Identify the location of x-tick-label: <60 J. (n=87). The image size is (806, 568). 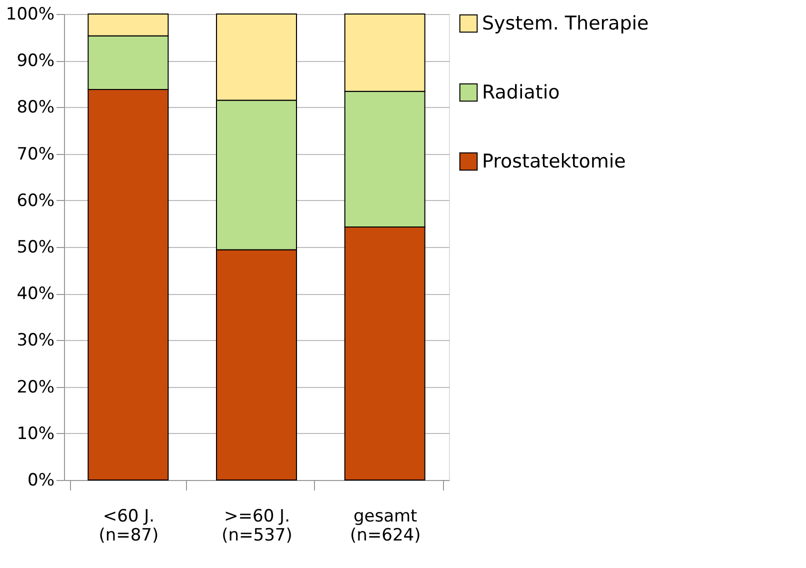
(128, 526).